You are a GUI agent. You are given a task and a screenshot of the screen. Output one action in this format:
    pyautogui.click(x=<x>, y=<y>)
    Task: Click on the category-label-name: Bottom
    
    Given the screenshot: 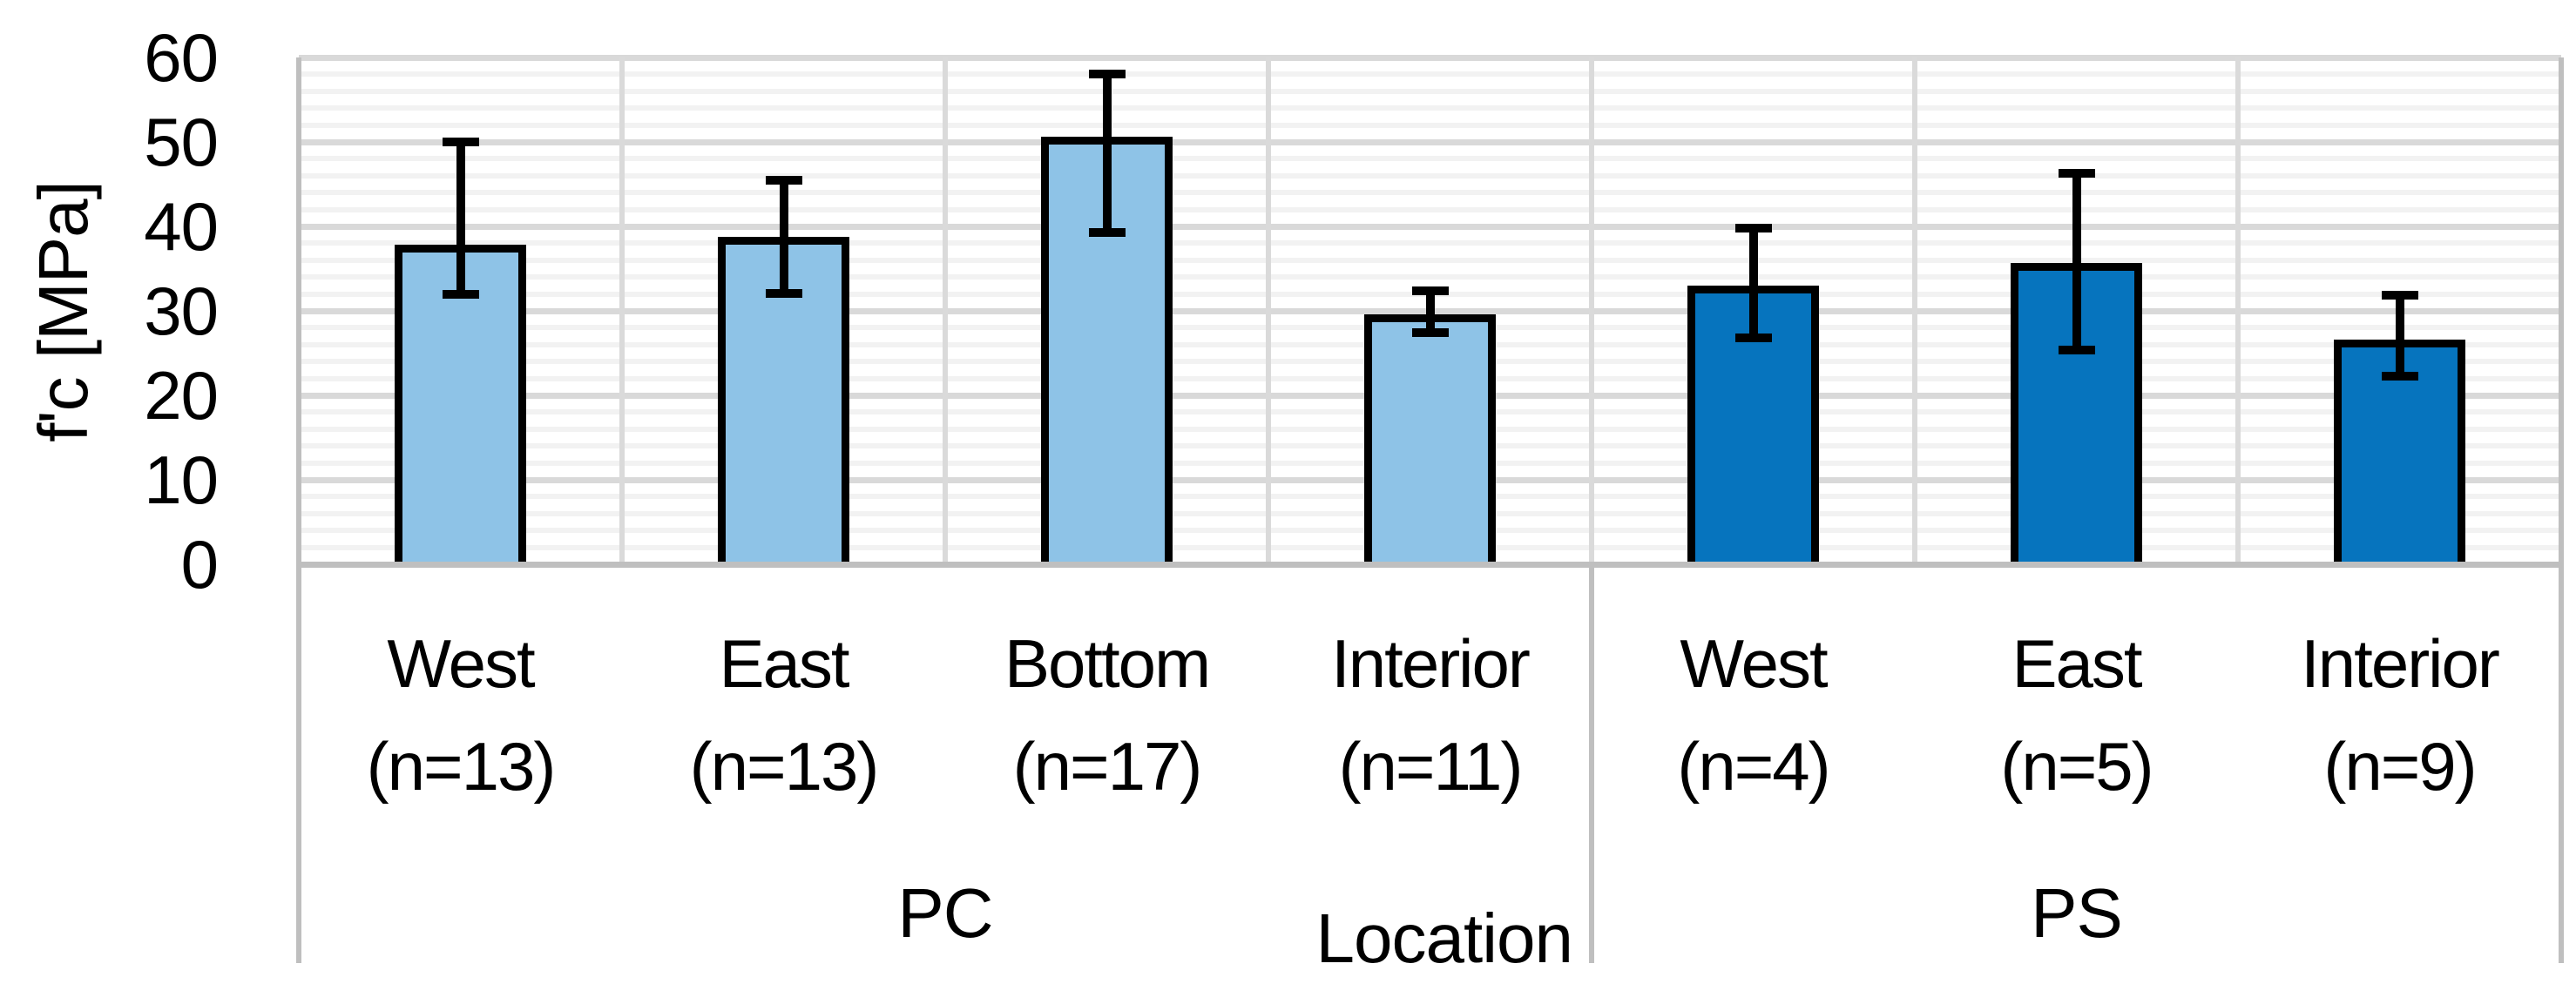 What is the action you would take?
    pyautogui.click(x=1107, y=663)
    